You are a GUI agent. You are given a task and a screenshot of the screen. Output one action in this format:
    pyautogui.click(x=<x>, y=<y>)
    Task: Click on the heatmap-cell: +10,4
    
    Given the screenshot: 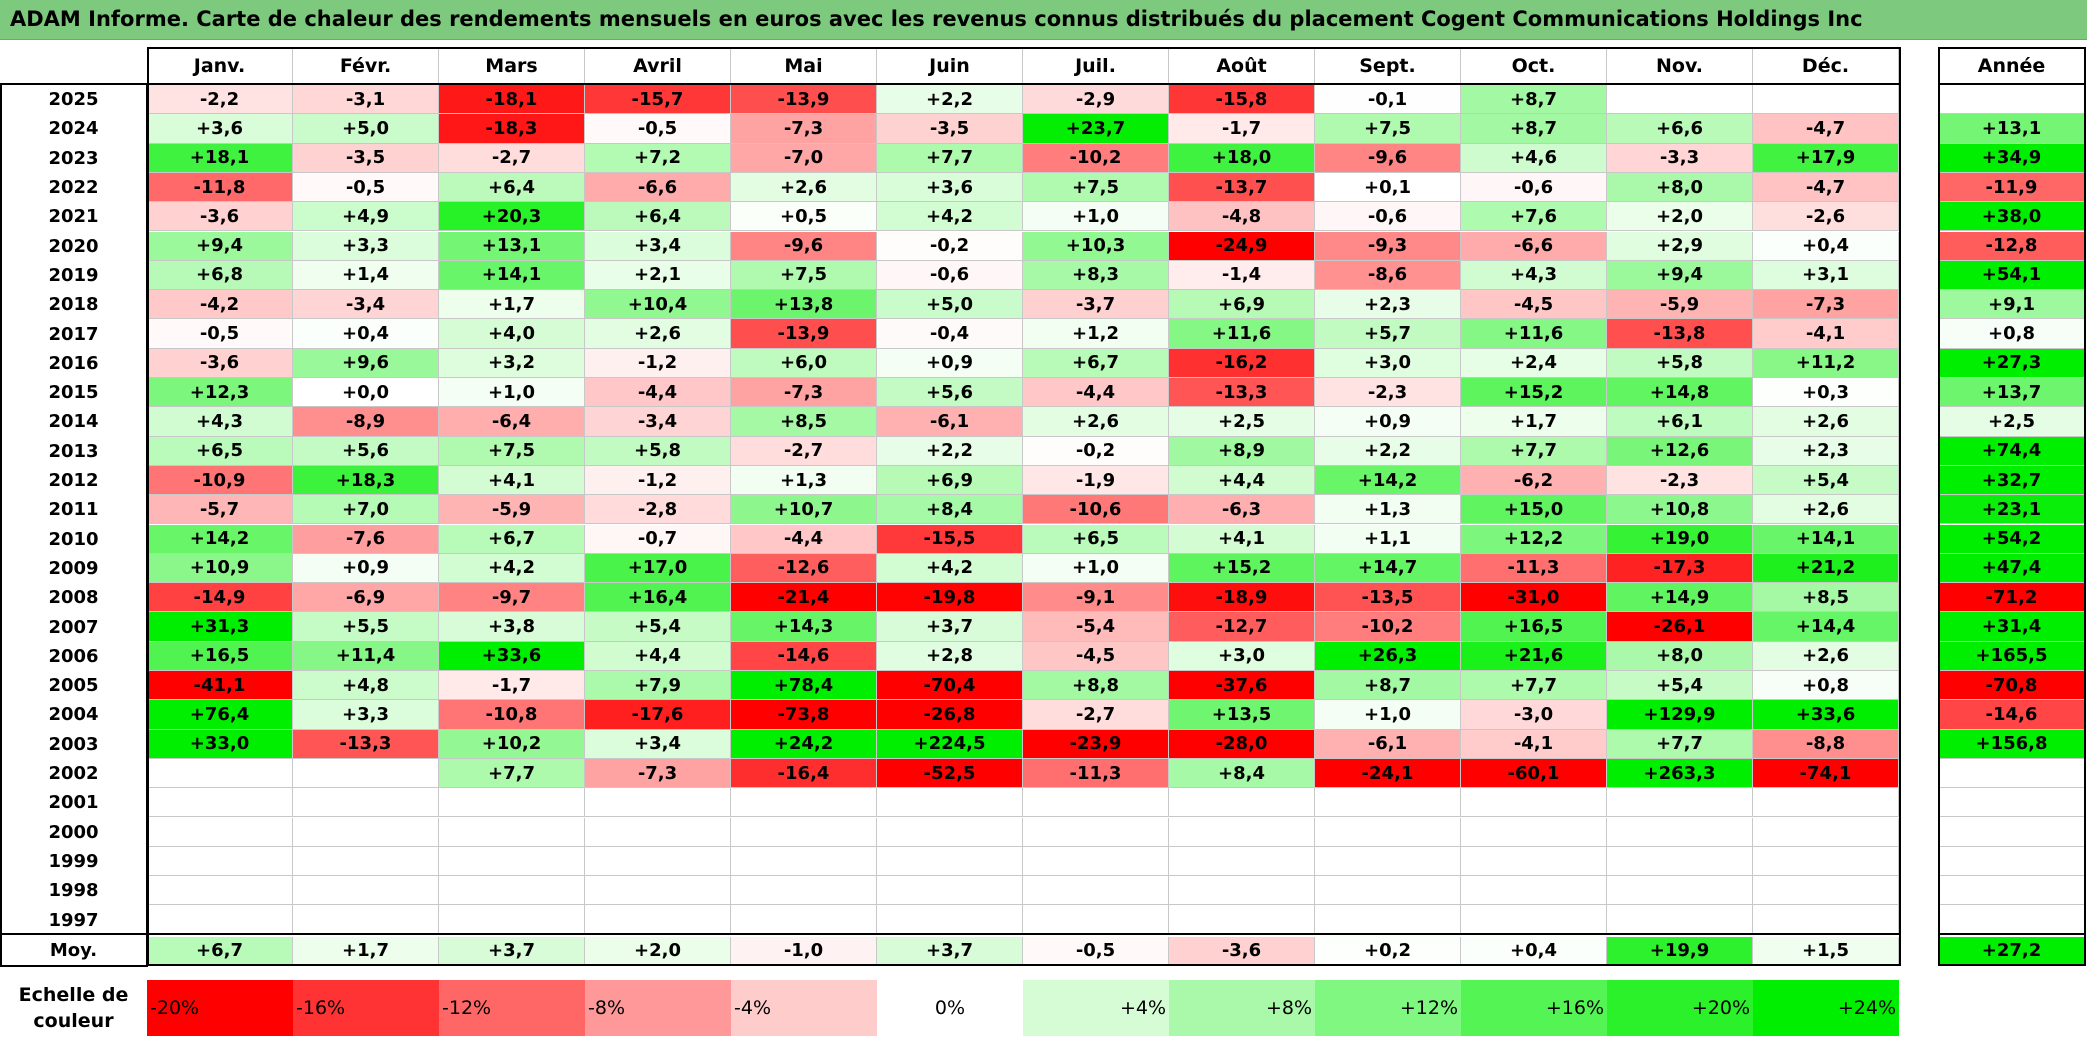 What is the action you would take?
    pyautogui.click(x=658, y=305)
    